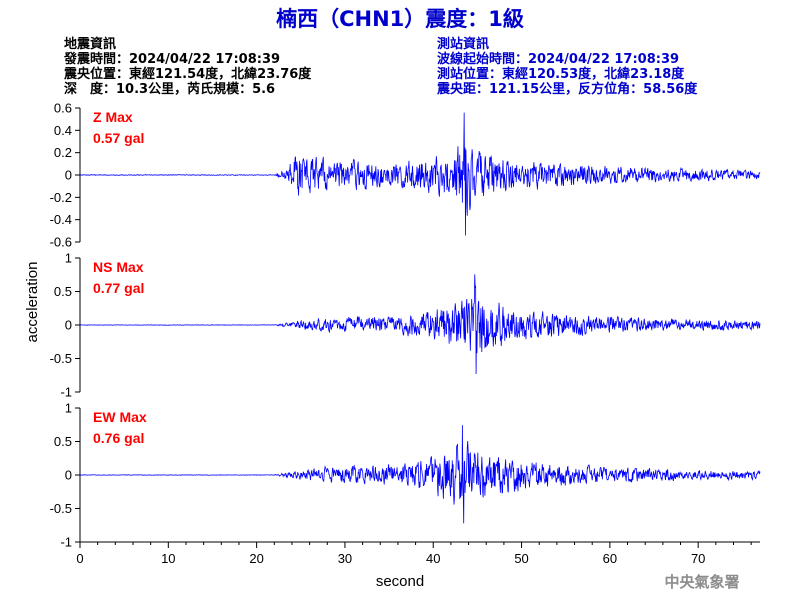 This screenshot has height=600, width=800. I want to click on x-tick-label: 40, so click(433, 558).